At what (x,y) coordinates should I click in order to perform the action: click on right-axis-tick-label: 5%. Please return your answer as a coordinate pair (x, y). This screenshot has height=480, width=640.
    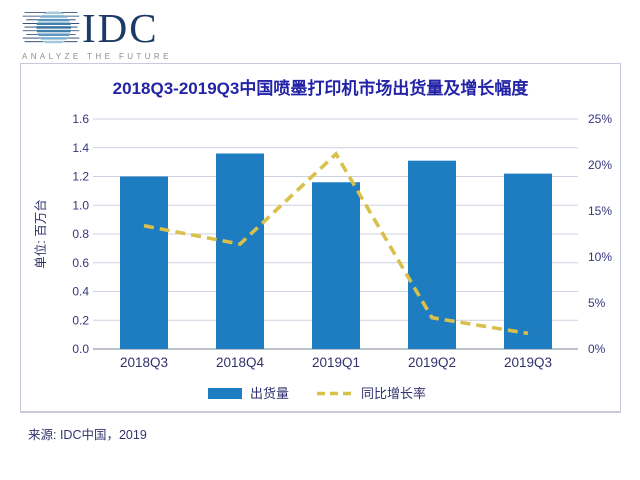
    Looking at the image, I should click on (597, 303).